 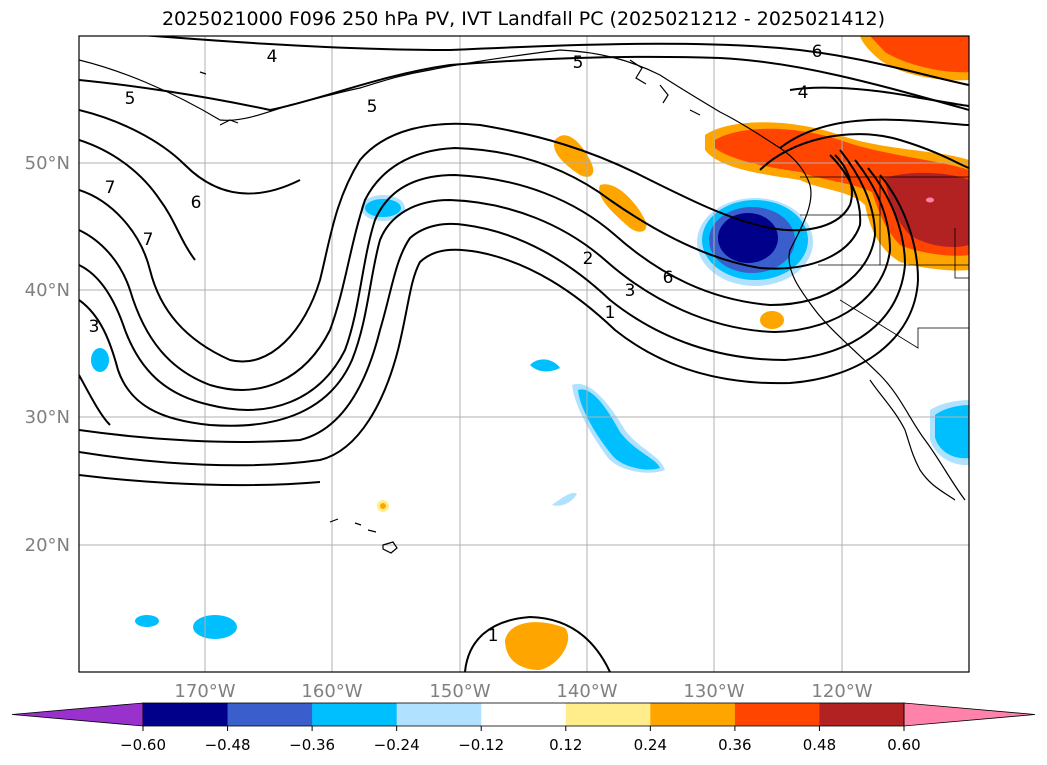 What do you see at coordinates (523, 691) in the screenshot?
I see `longitude-labels: 170°W 160°W 150°W 140°W 130°W 120°W` at bounding box center [523, 691].